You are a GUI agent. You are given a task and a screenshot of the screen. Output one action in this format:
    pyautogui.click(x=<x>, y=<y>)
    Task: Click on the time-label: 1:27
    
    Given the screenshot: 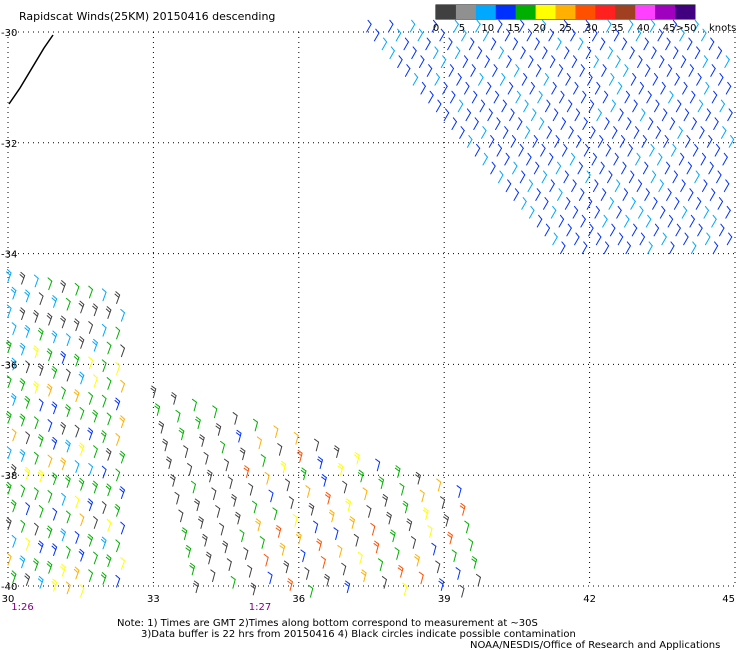 What is the action you would take?
    pyautogui.click(x=260, y=607)
    